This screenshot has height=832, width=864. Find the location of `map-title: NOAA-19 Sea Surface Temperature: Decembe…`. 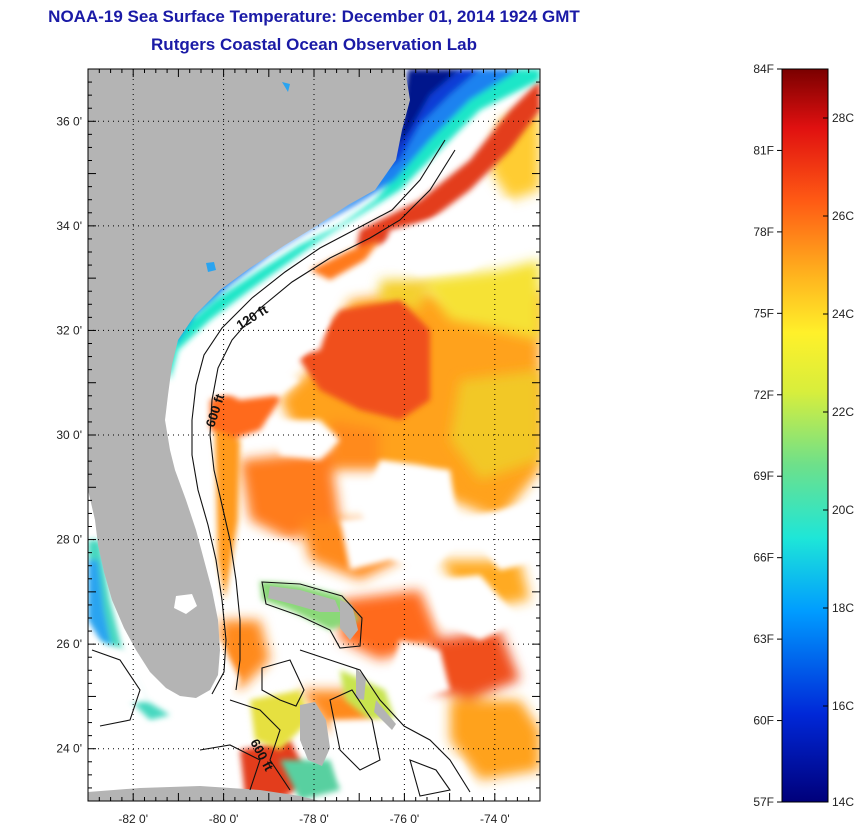

map-title: NOAA-19 Sea Surface Temperature: Decembe… is located at coordinates (314, 16).